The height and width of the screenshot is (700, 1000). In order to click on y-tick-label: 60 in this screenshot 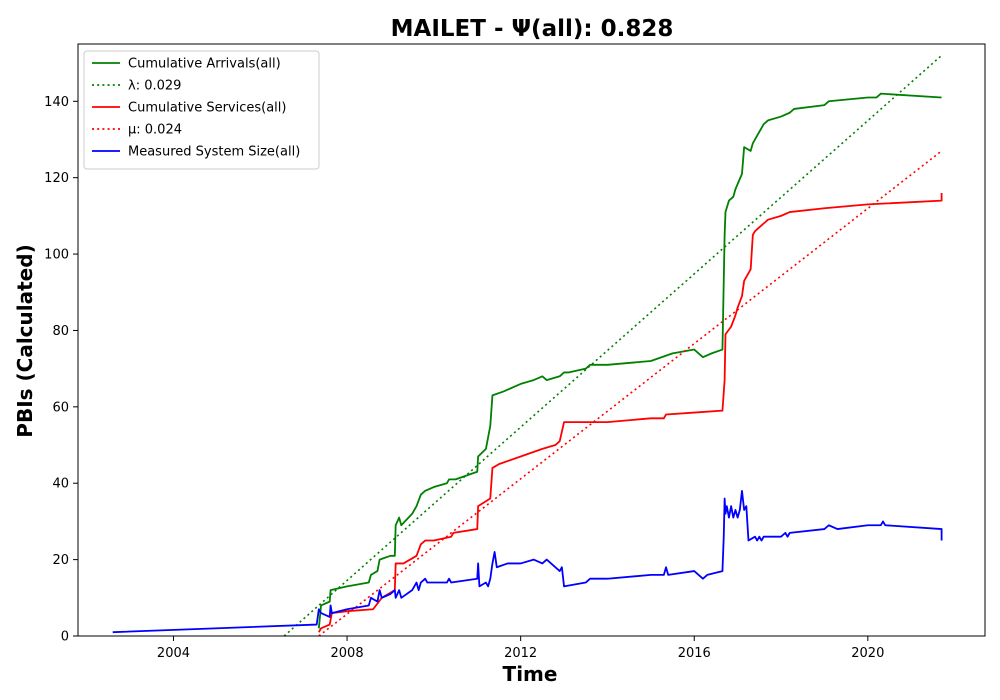, I will do `click(60, 407)`.